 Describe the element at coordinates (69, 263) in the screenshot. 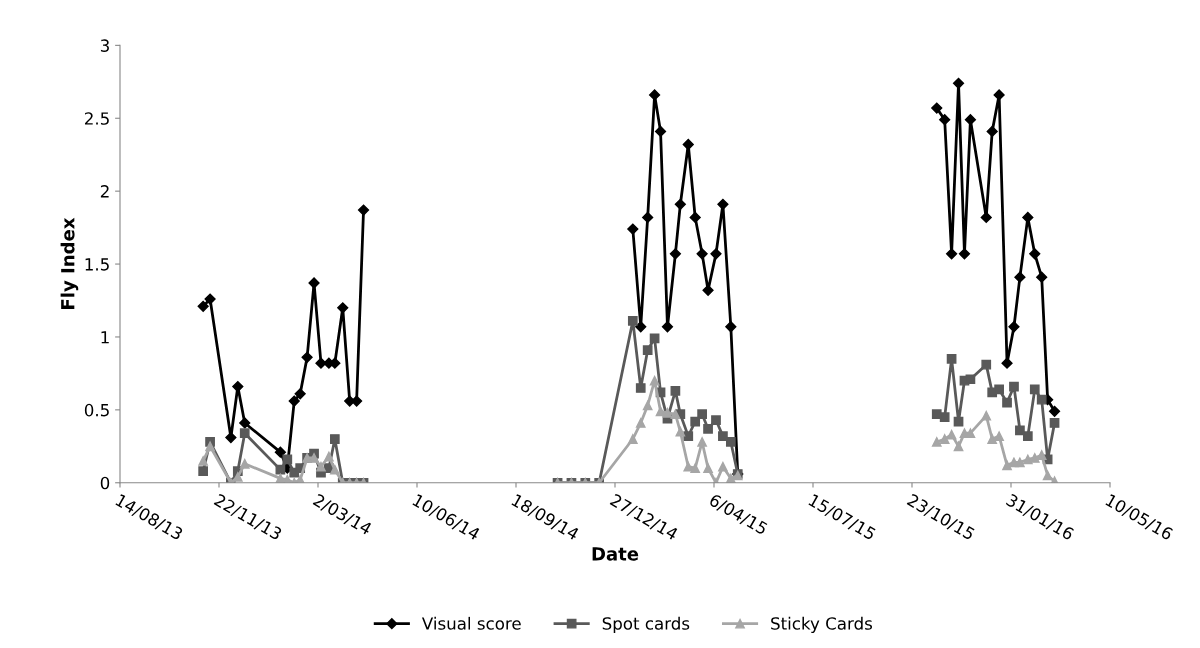

I see `y-axis-title: Fly Index` at that location.